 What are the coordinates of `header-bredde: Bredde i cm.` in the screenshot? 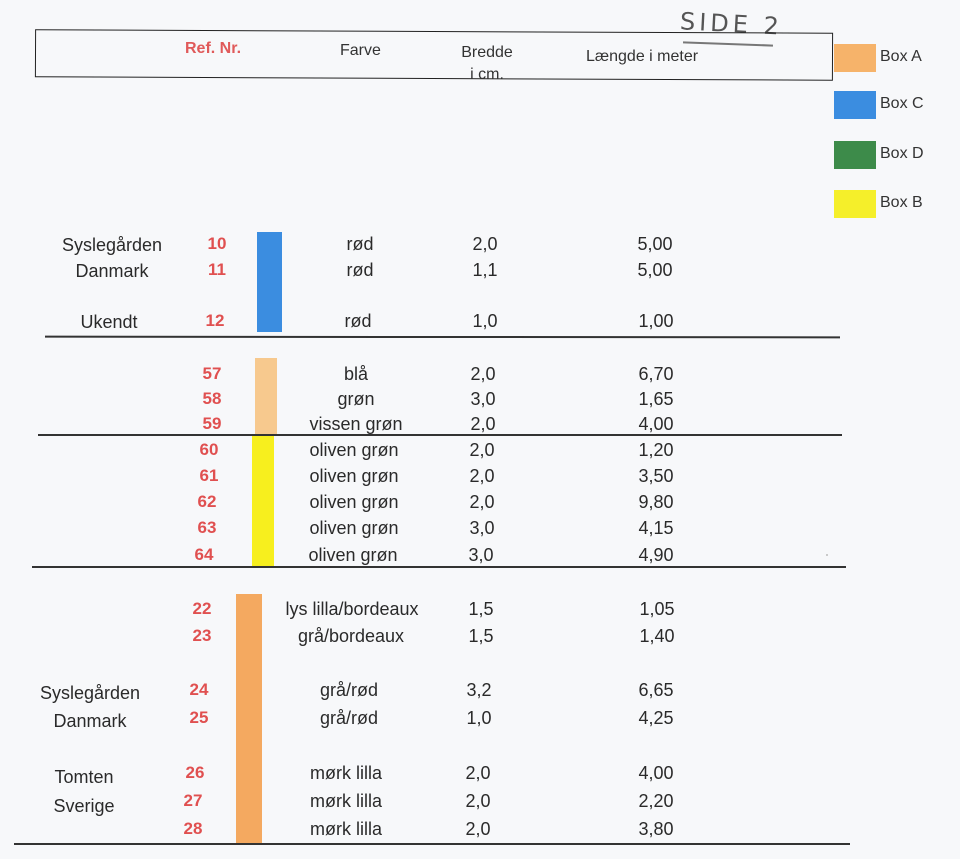 It's located at (487, 64).